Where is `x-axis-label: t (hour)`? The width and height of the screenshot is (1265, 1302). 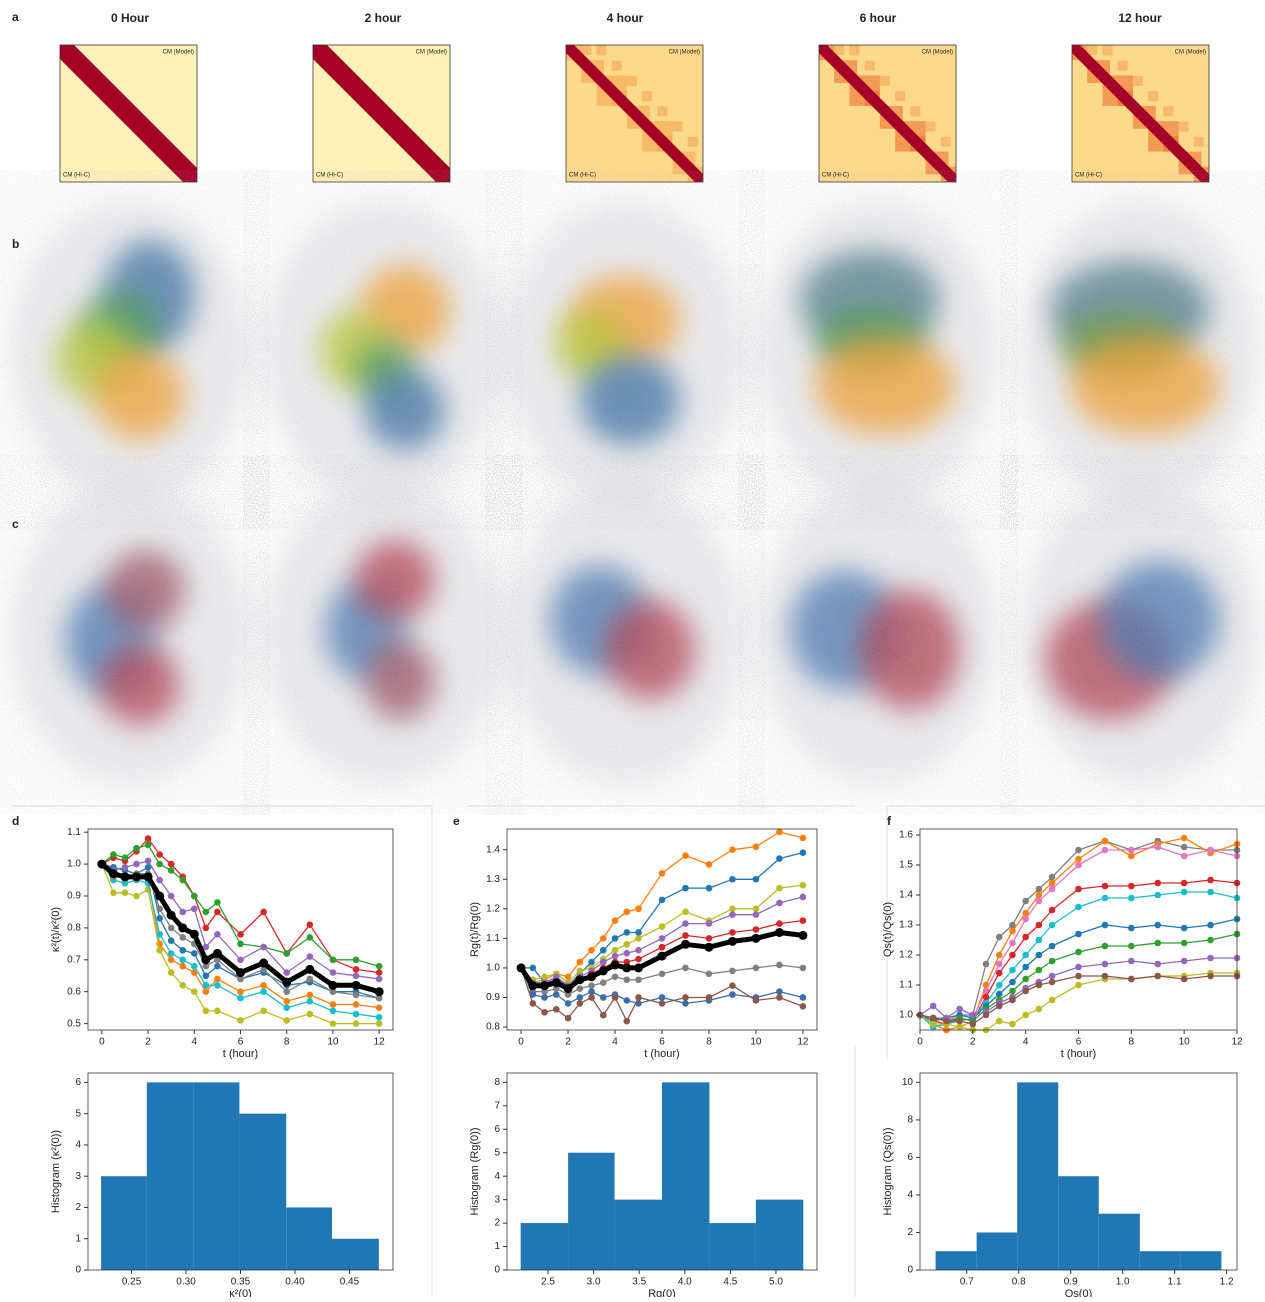
x-axis-label: t (hour) is located at coordinates (240, 1054).